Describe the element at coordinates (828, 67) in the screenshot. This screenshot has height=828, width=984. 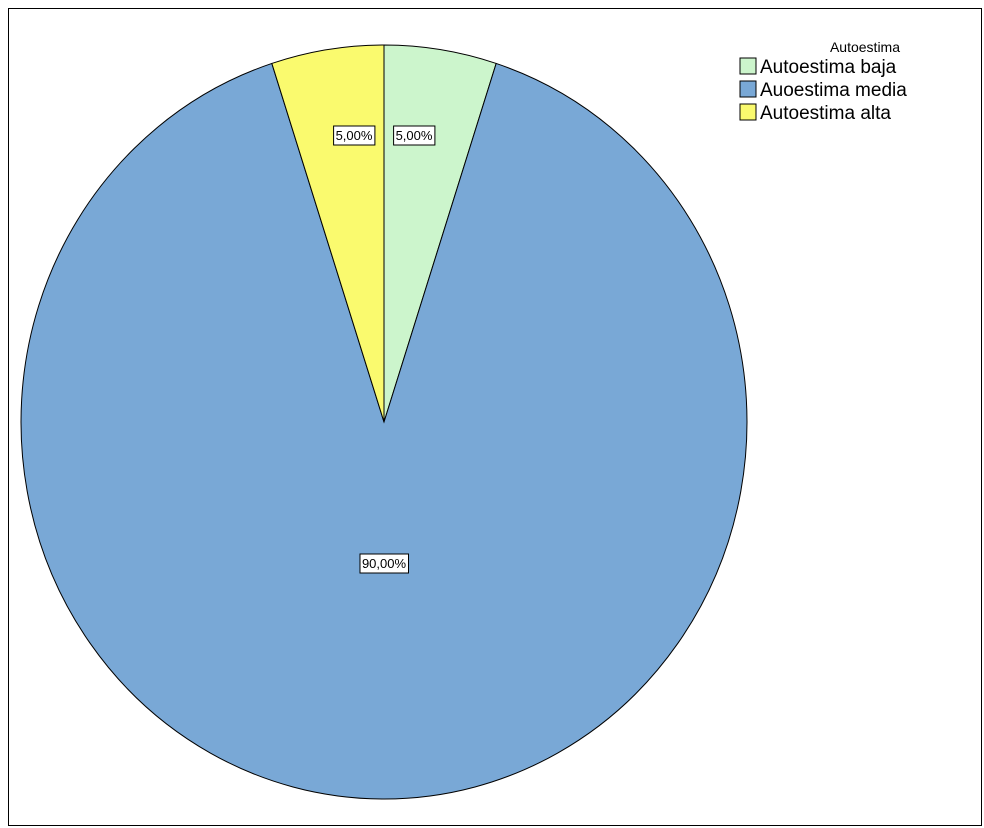
I see `legend-label-1: Autoestima baja` at that location.